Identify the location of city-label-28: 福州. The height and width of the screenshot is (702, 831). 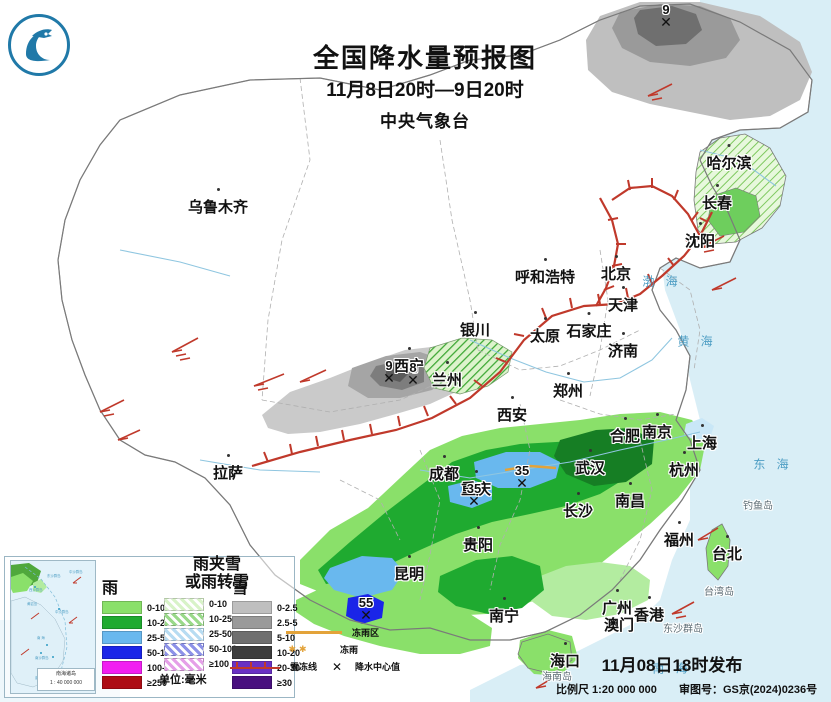
(679, 535).